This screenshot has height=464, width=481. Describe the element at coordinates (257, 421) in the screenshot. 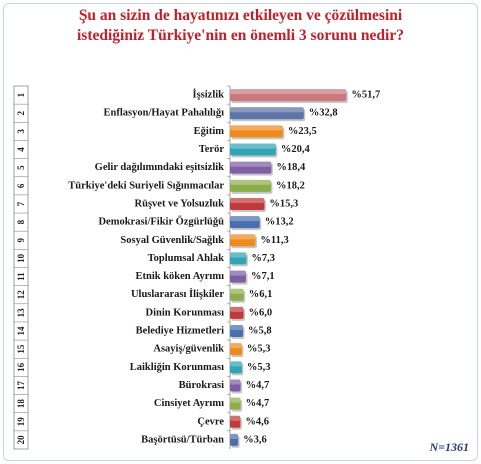

I see `data-label: %4,6` at that location.